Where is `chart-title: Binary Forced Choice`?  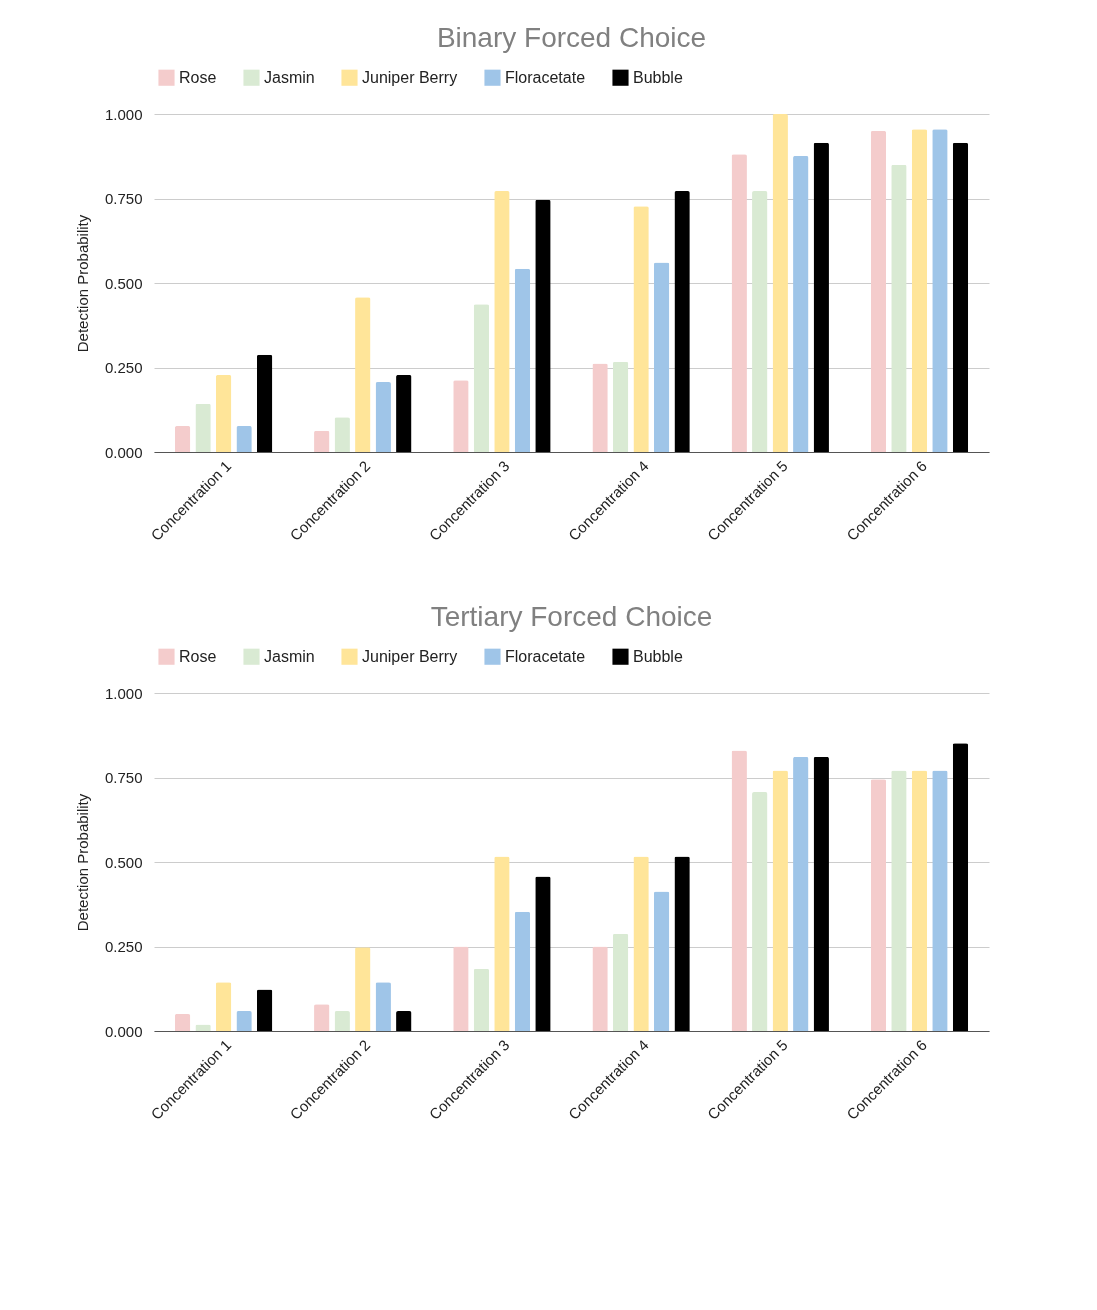 chart-title: Binary Forced Choice is located at coordinates (571, 37).